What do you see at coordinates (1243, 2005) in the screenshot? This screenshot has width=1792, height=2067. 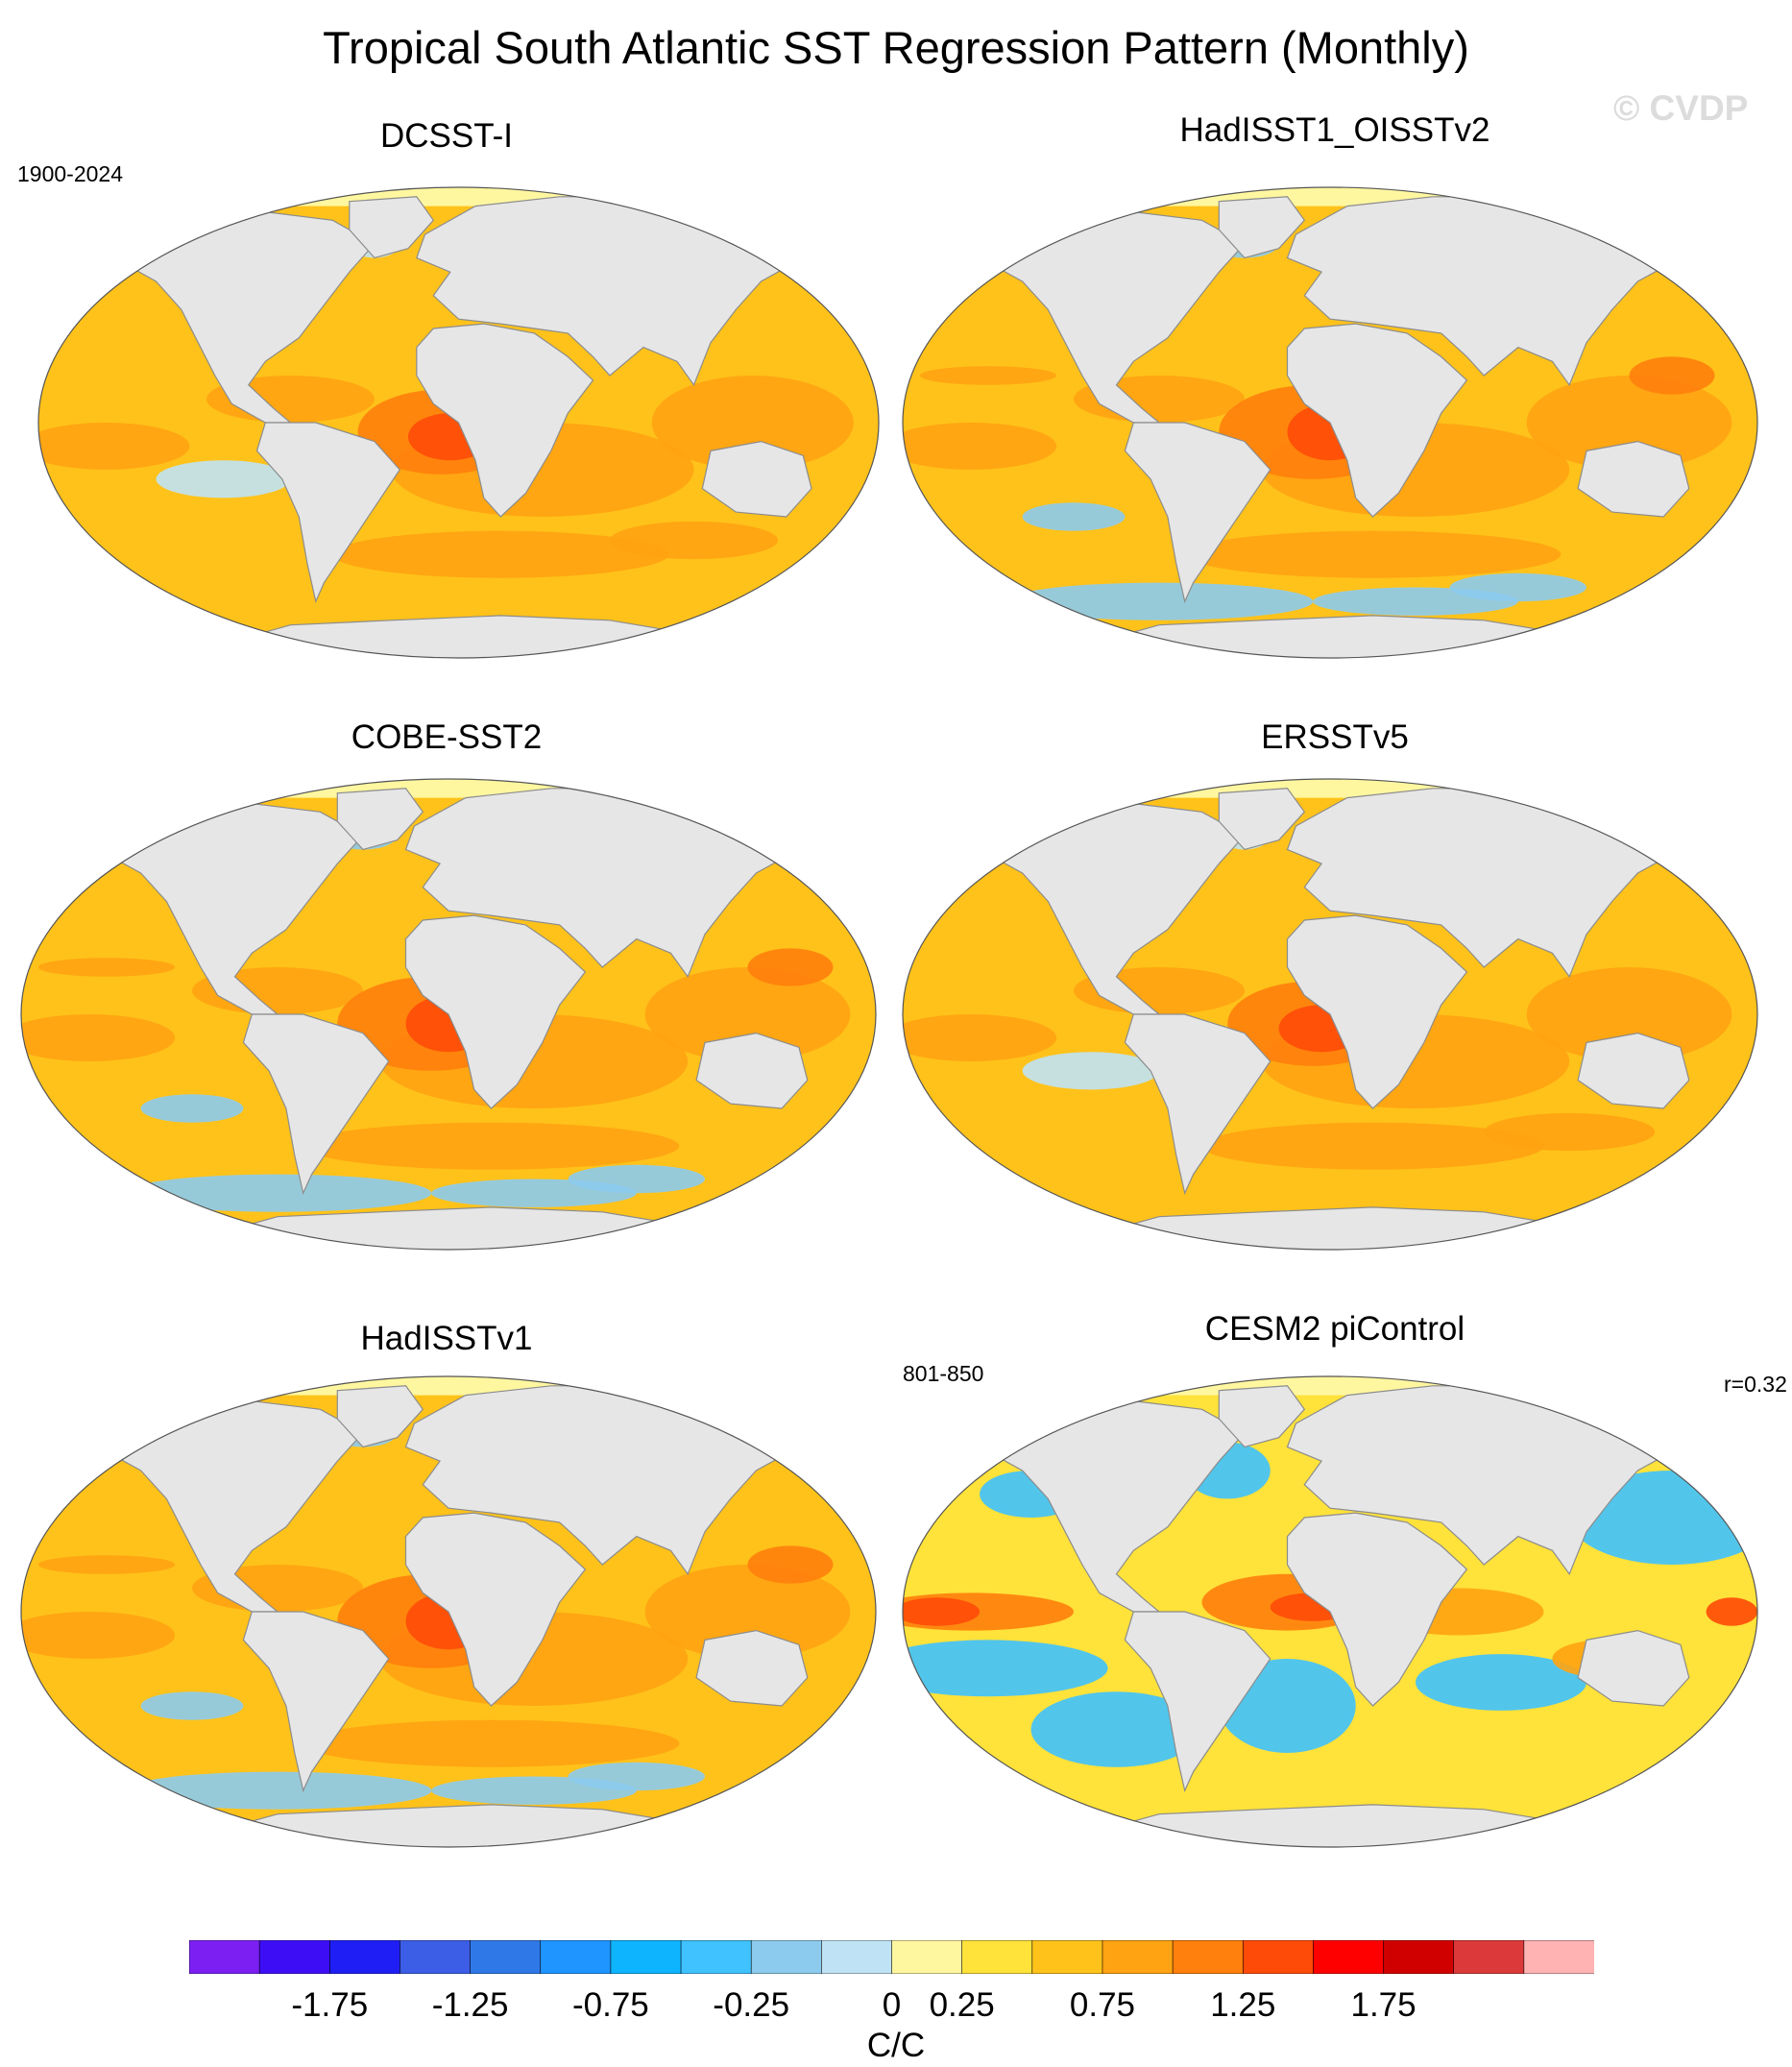 I see `colorbar-tick-label: 1.25` at bounding box center [1243, 2005].